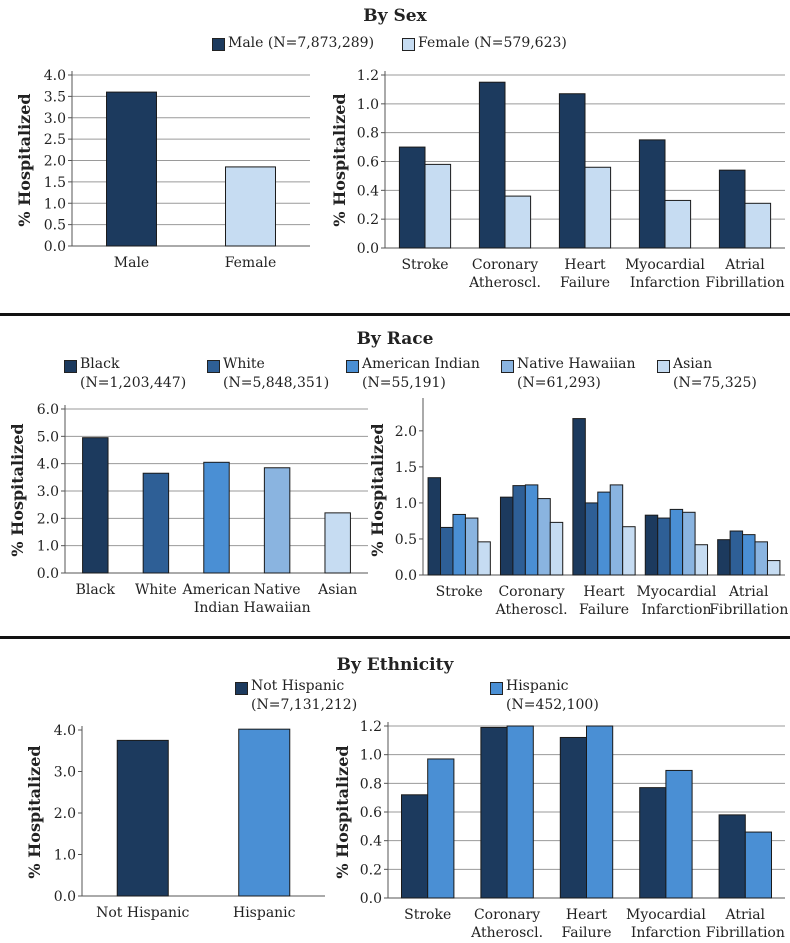 The image size is (790, 943). Describe the element at coordinates (371, 784) in the screenshot. I see `eth_disease-ytick-label: 0.8` at that location.